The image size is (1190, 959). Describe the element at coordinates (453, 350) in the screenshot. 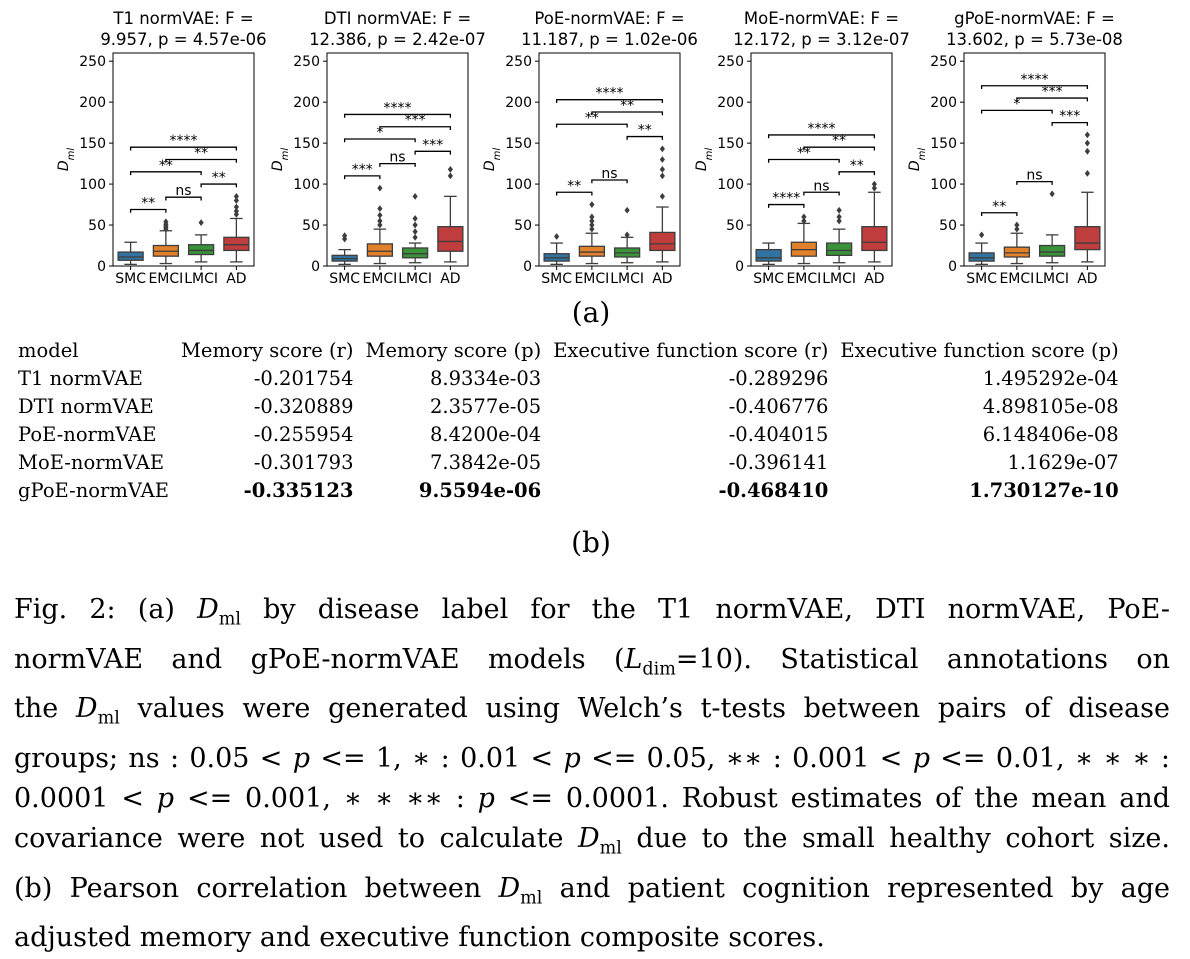

I see `header-memory-p: Memory score (p)` at that location.